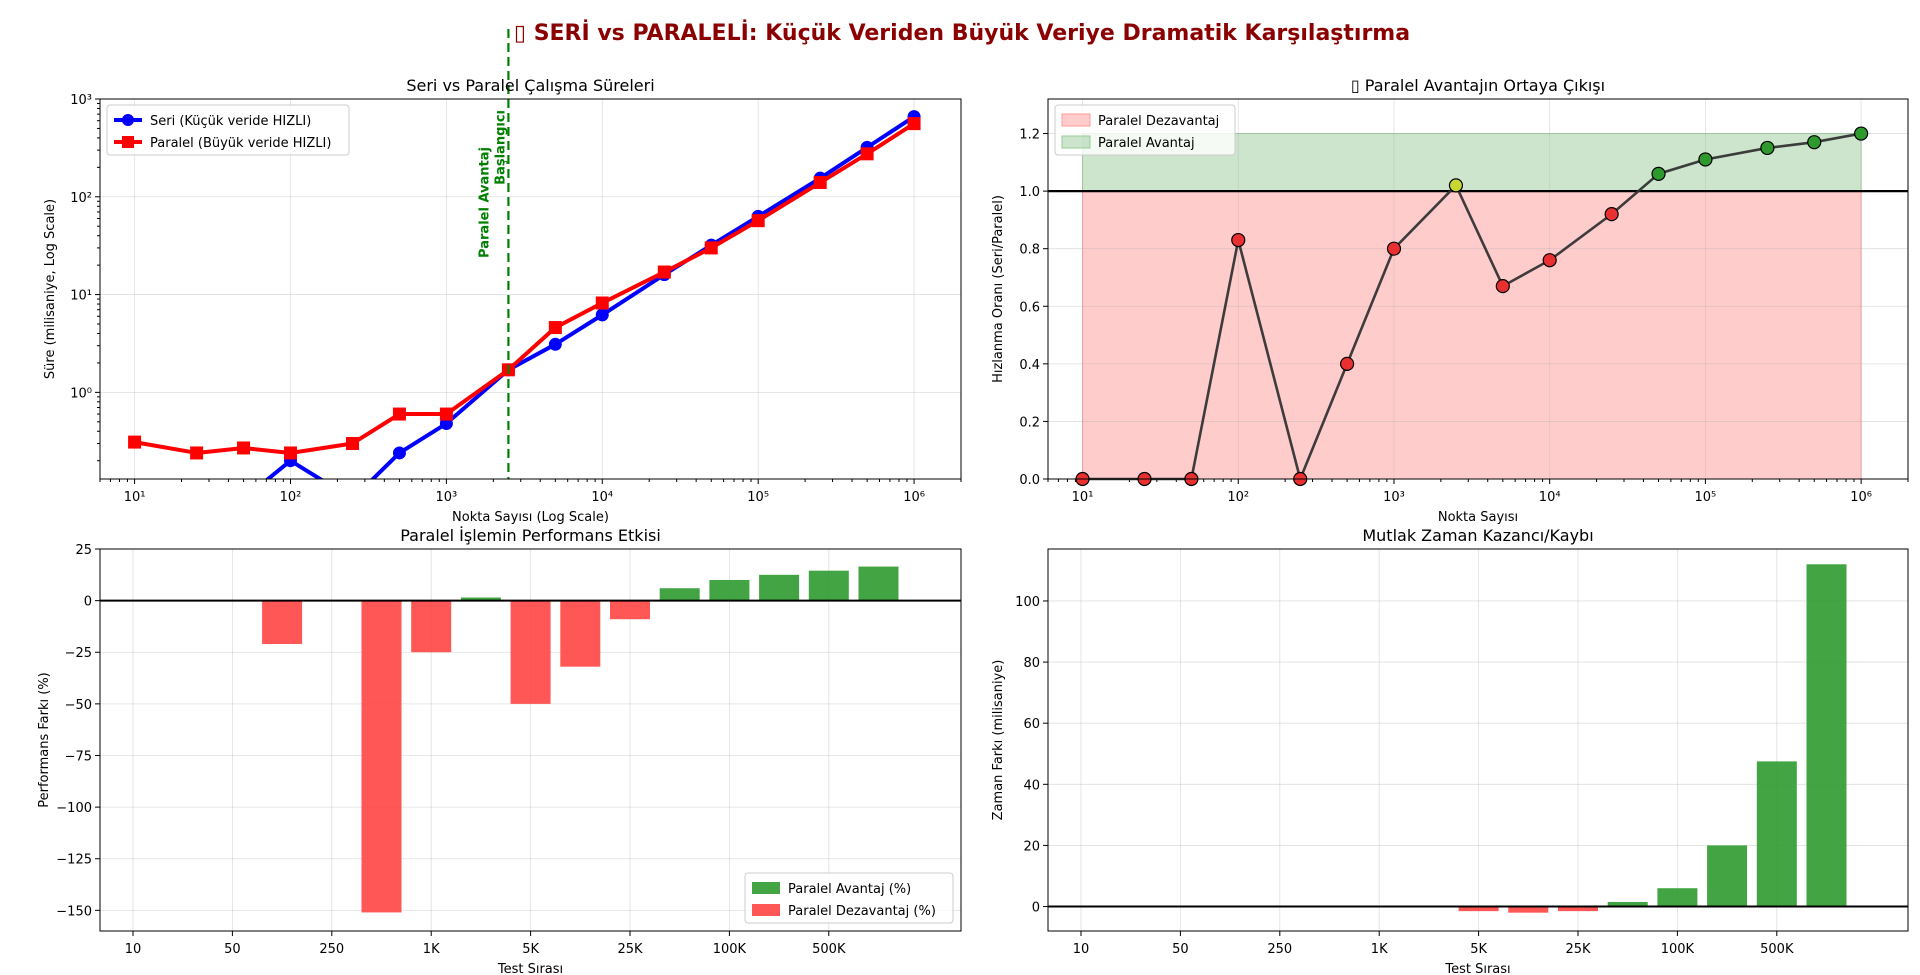 This screenshot has height=975, width=1920. I want to click on y-tick-label: 20, so click(1031, 846).